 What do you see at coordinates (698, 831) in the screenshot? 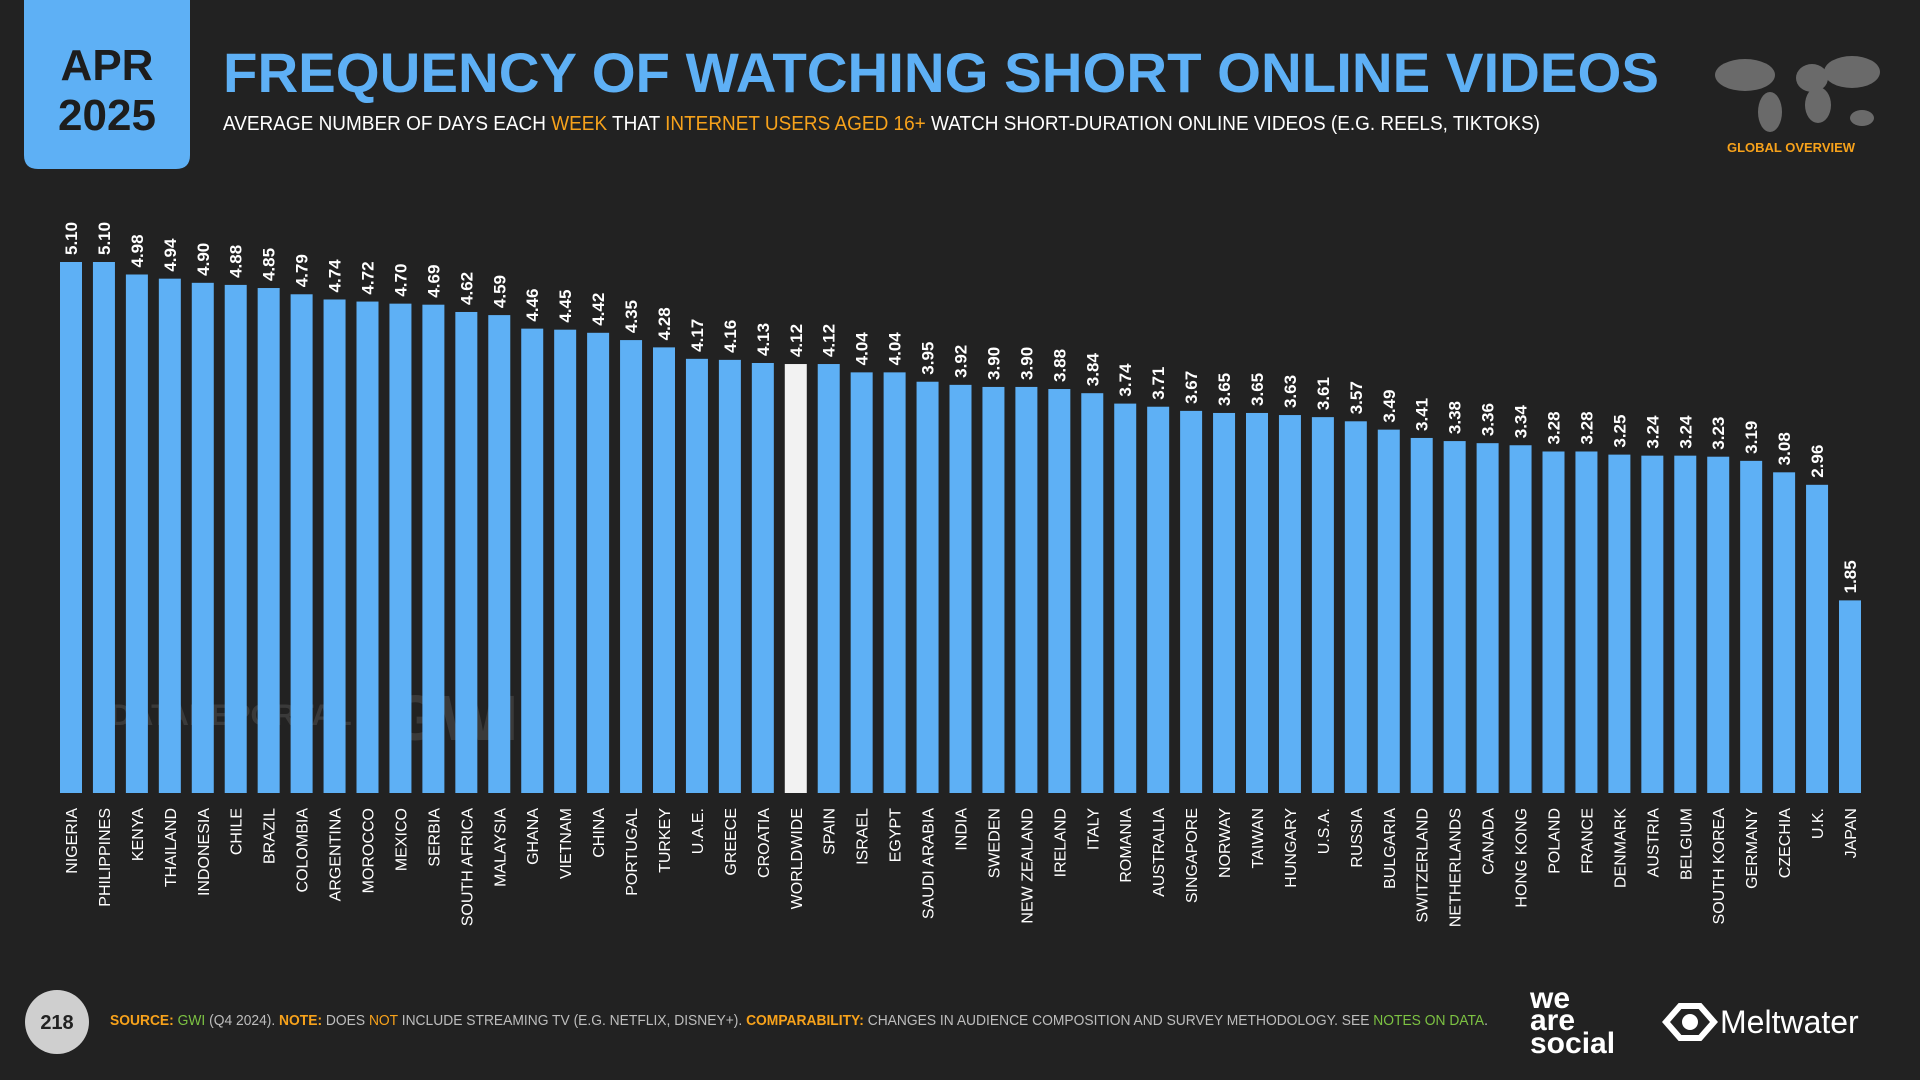
I see `category-label: U.A.E.` at bounding box center [698, 831].